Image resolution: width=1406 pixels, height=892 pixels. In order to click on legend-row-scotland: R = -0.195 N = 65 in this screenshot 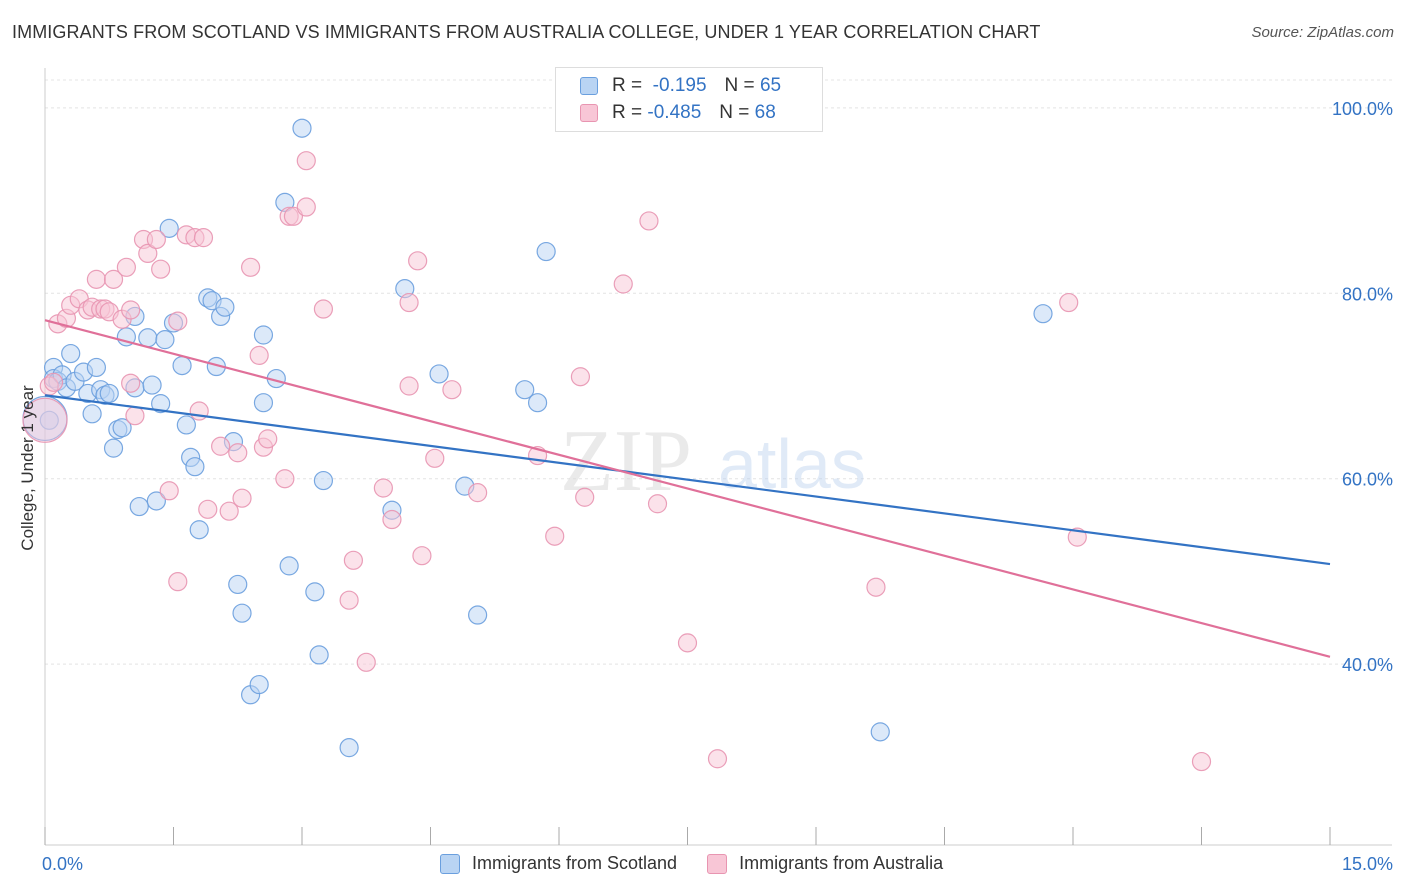, I will do `click(680, 86)`.